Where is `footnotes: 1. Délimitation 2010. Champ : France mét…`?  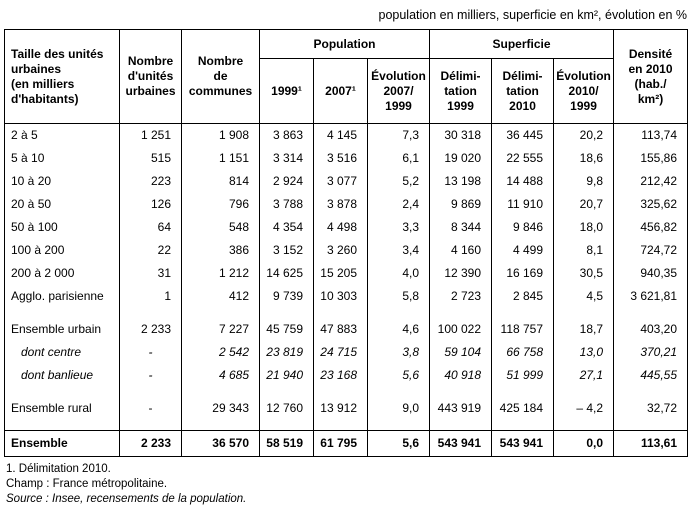
footnotes: 1. Délimitation 2010. Champ : France mét… is located at coordinates (348, 484).